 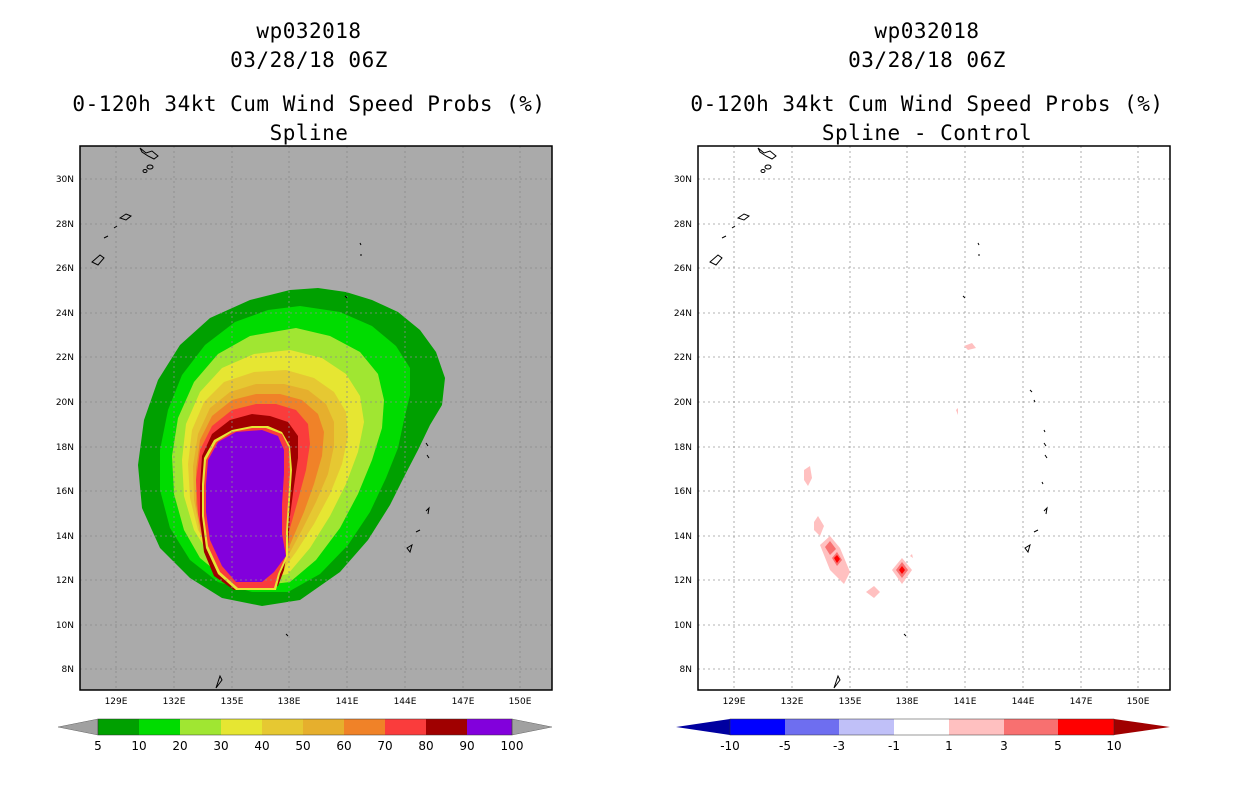 What do you see at coordinates (949, 746) in the screenshot?
I see `colorbar-tick-label: 1` at bounding box center [949, 746].